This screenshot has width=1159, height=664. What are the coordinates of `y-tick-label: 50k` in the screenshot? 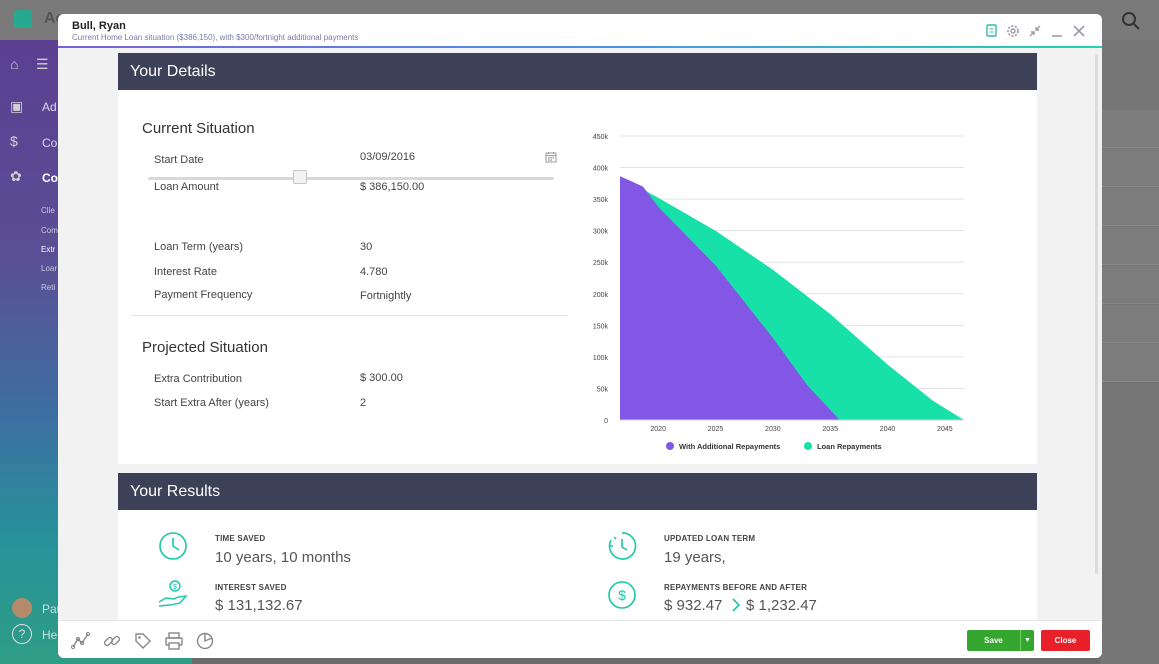 It's located at (603, 389).